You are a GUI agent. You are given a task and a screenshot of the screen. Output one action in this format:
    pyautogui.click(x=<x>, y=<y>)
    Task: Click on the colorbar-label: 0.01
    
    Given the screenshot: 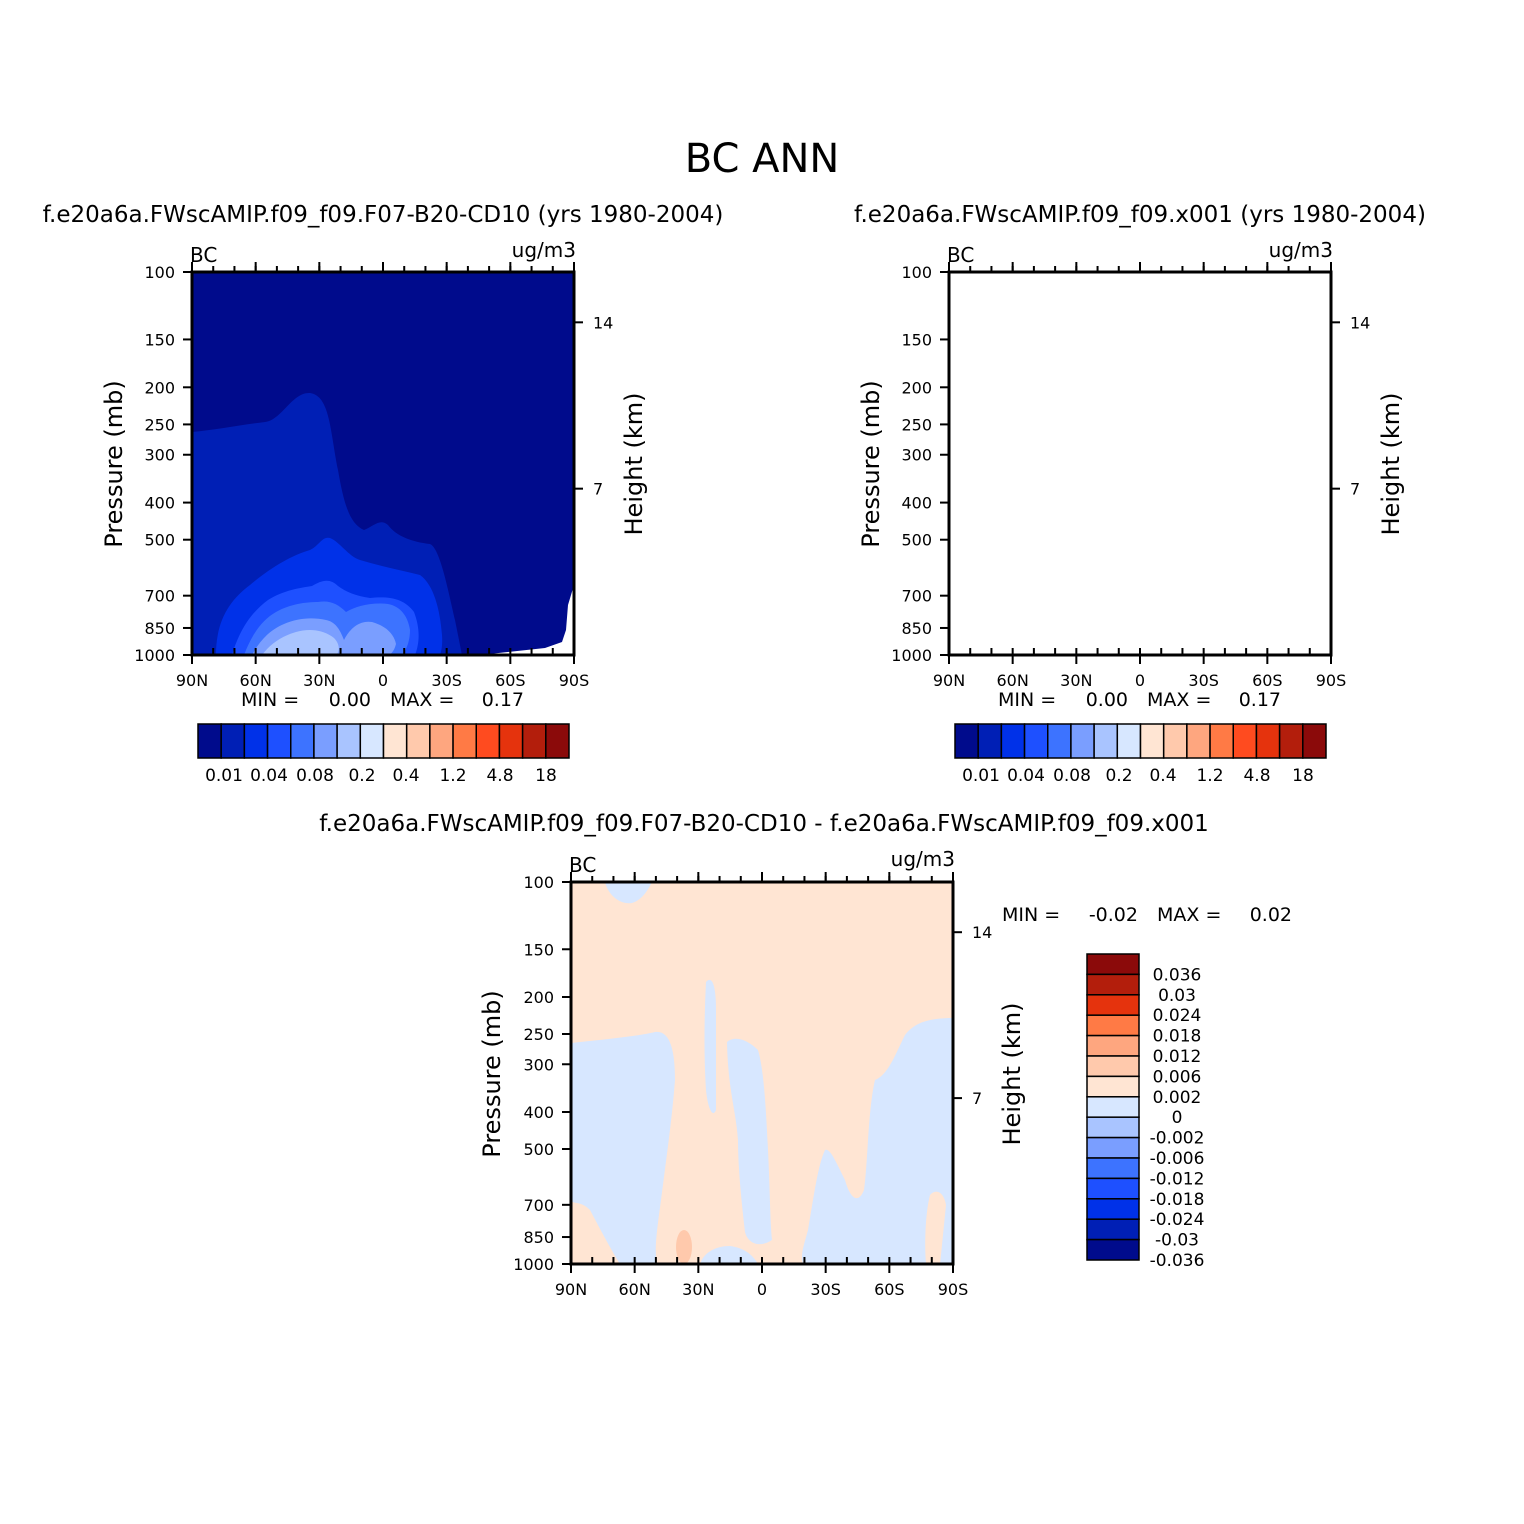 What is the action you would take?
    pyautogui.click(x=981, y=776)
    